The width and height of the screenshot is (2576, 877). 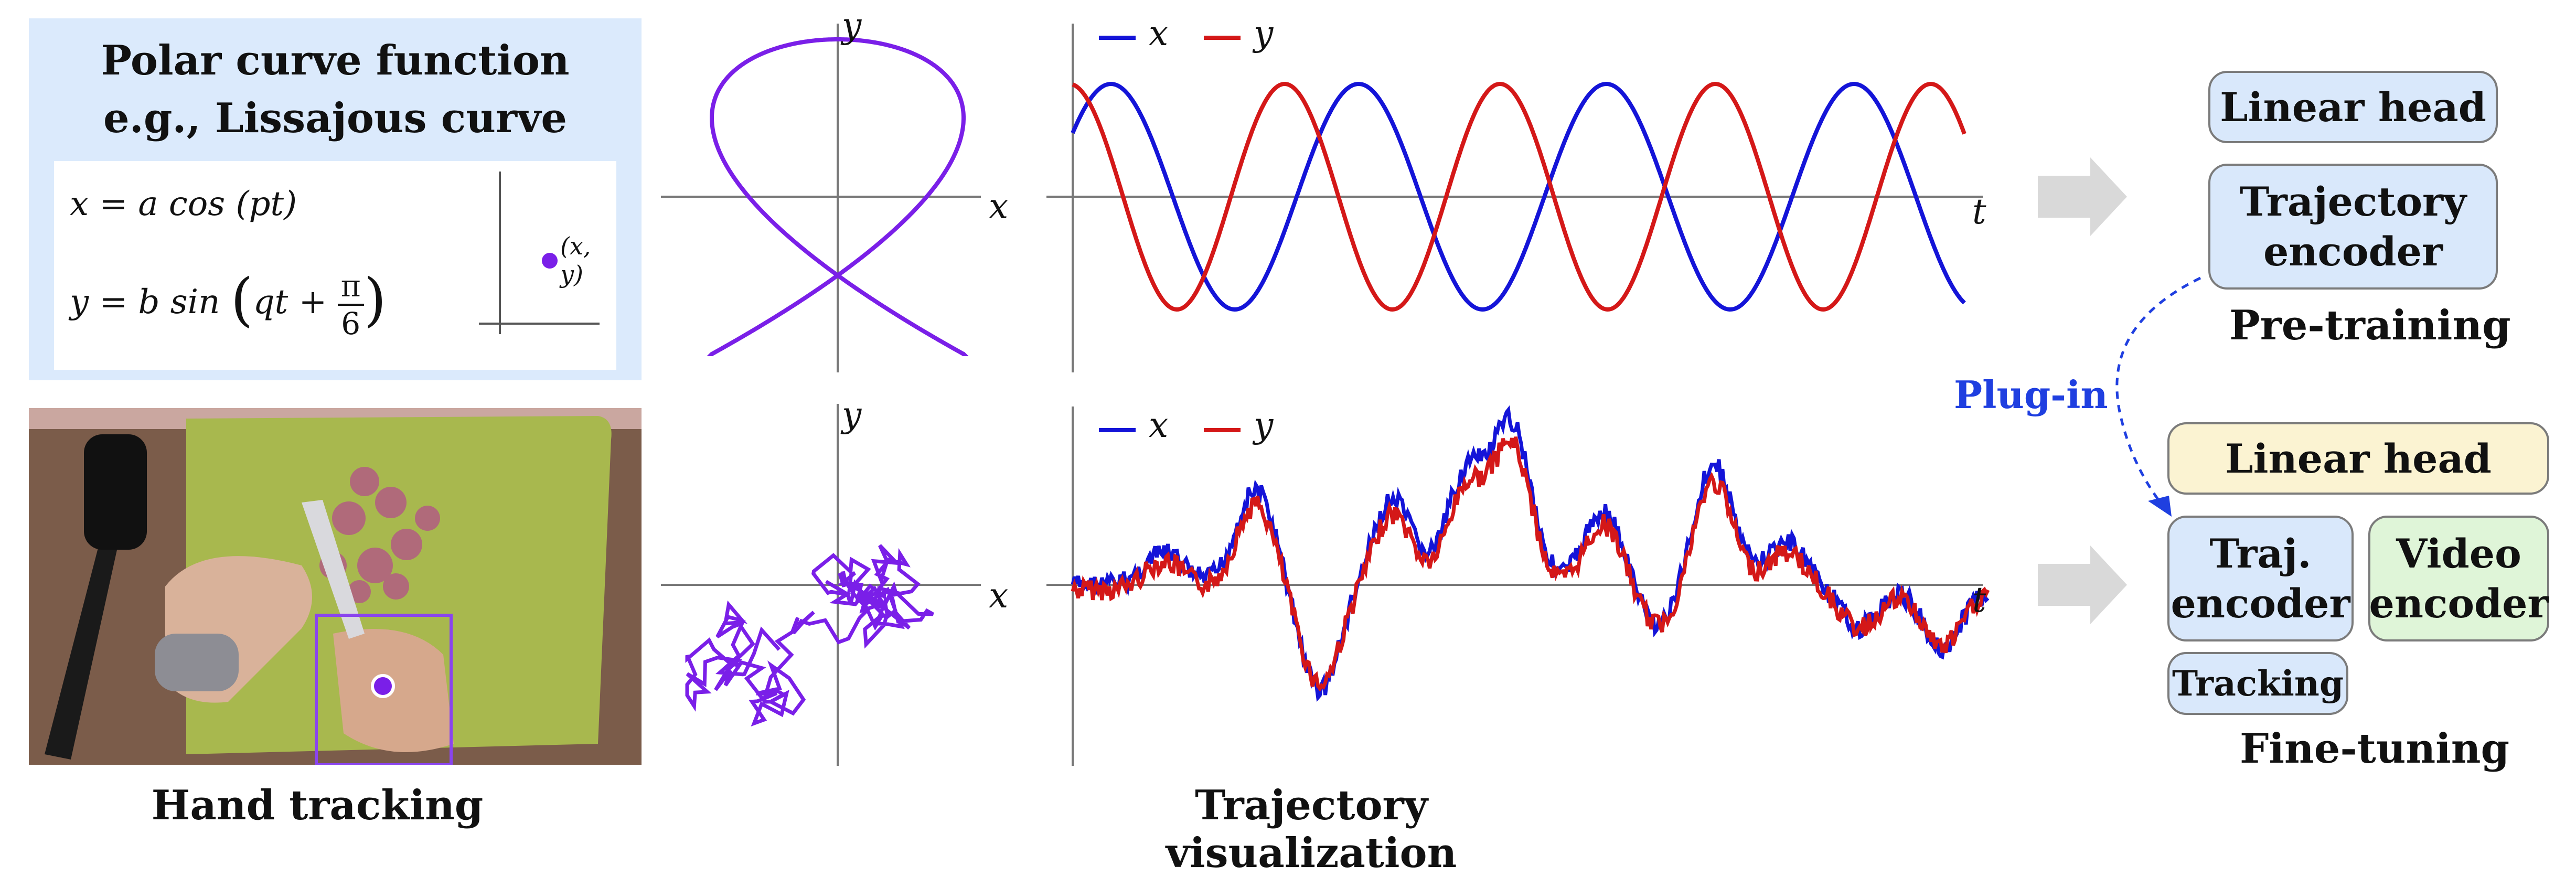 I want to click on bottom-legend-x-label: x, so click(x=1159, y=425).